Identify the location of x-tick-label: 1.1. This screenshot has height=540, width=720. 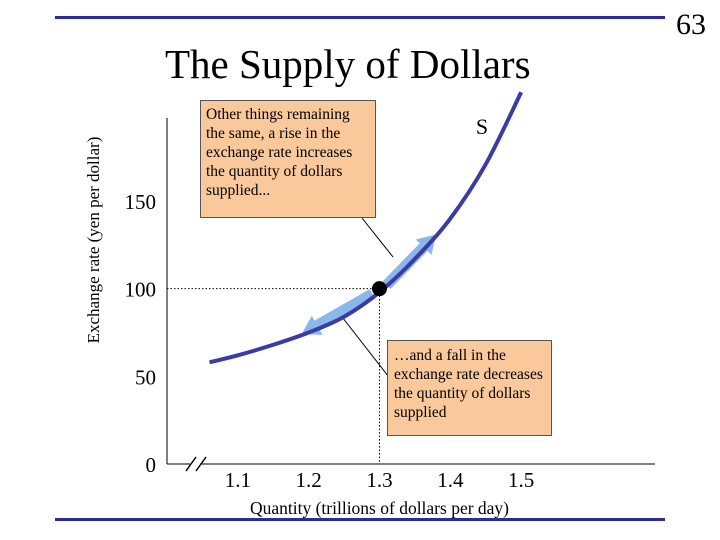
(238, 480).